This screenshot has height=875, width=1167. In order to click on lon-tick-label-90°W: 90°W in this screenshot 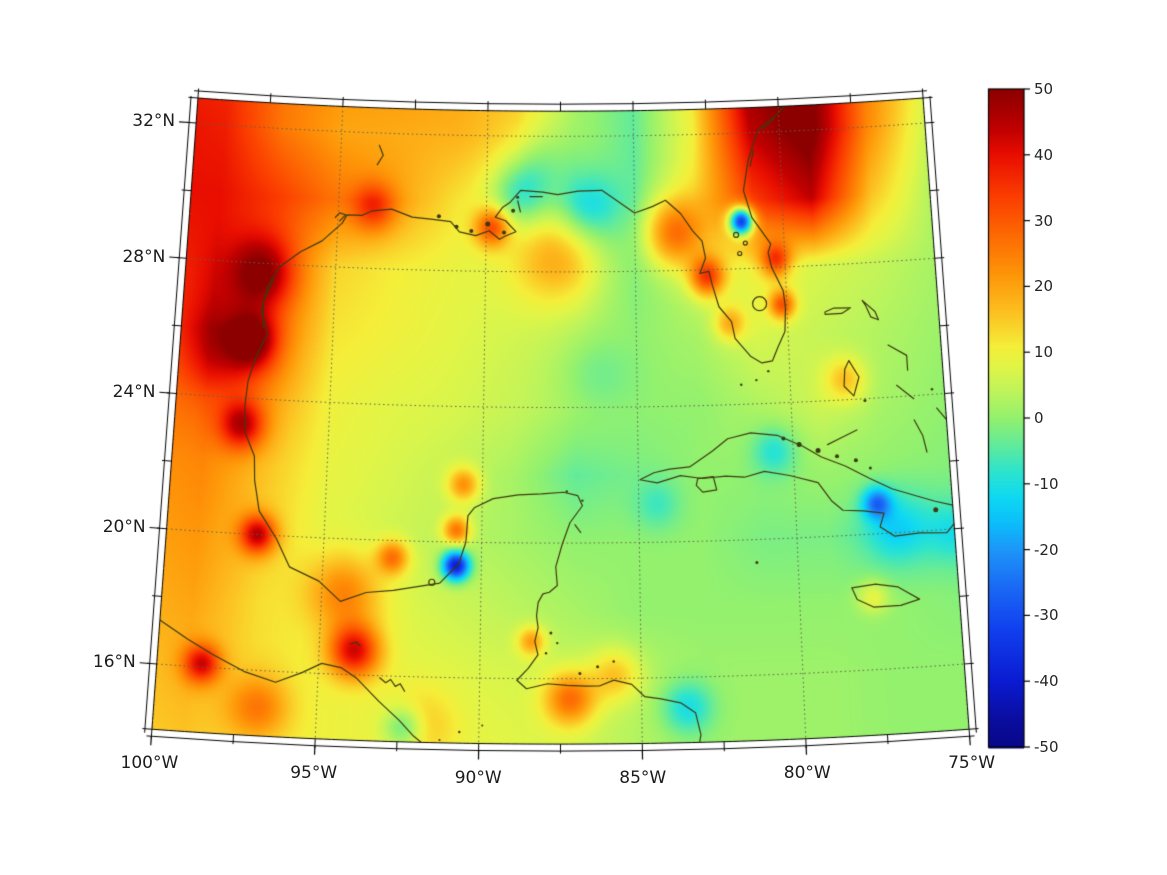, I will do `click(478, 777)`.